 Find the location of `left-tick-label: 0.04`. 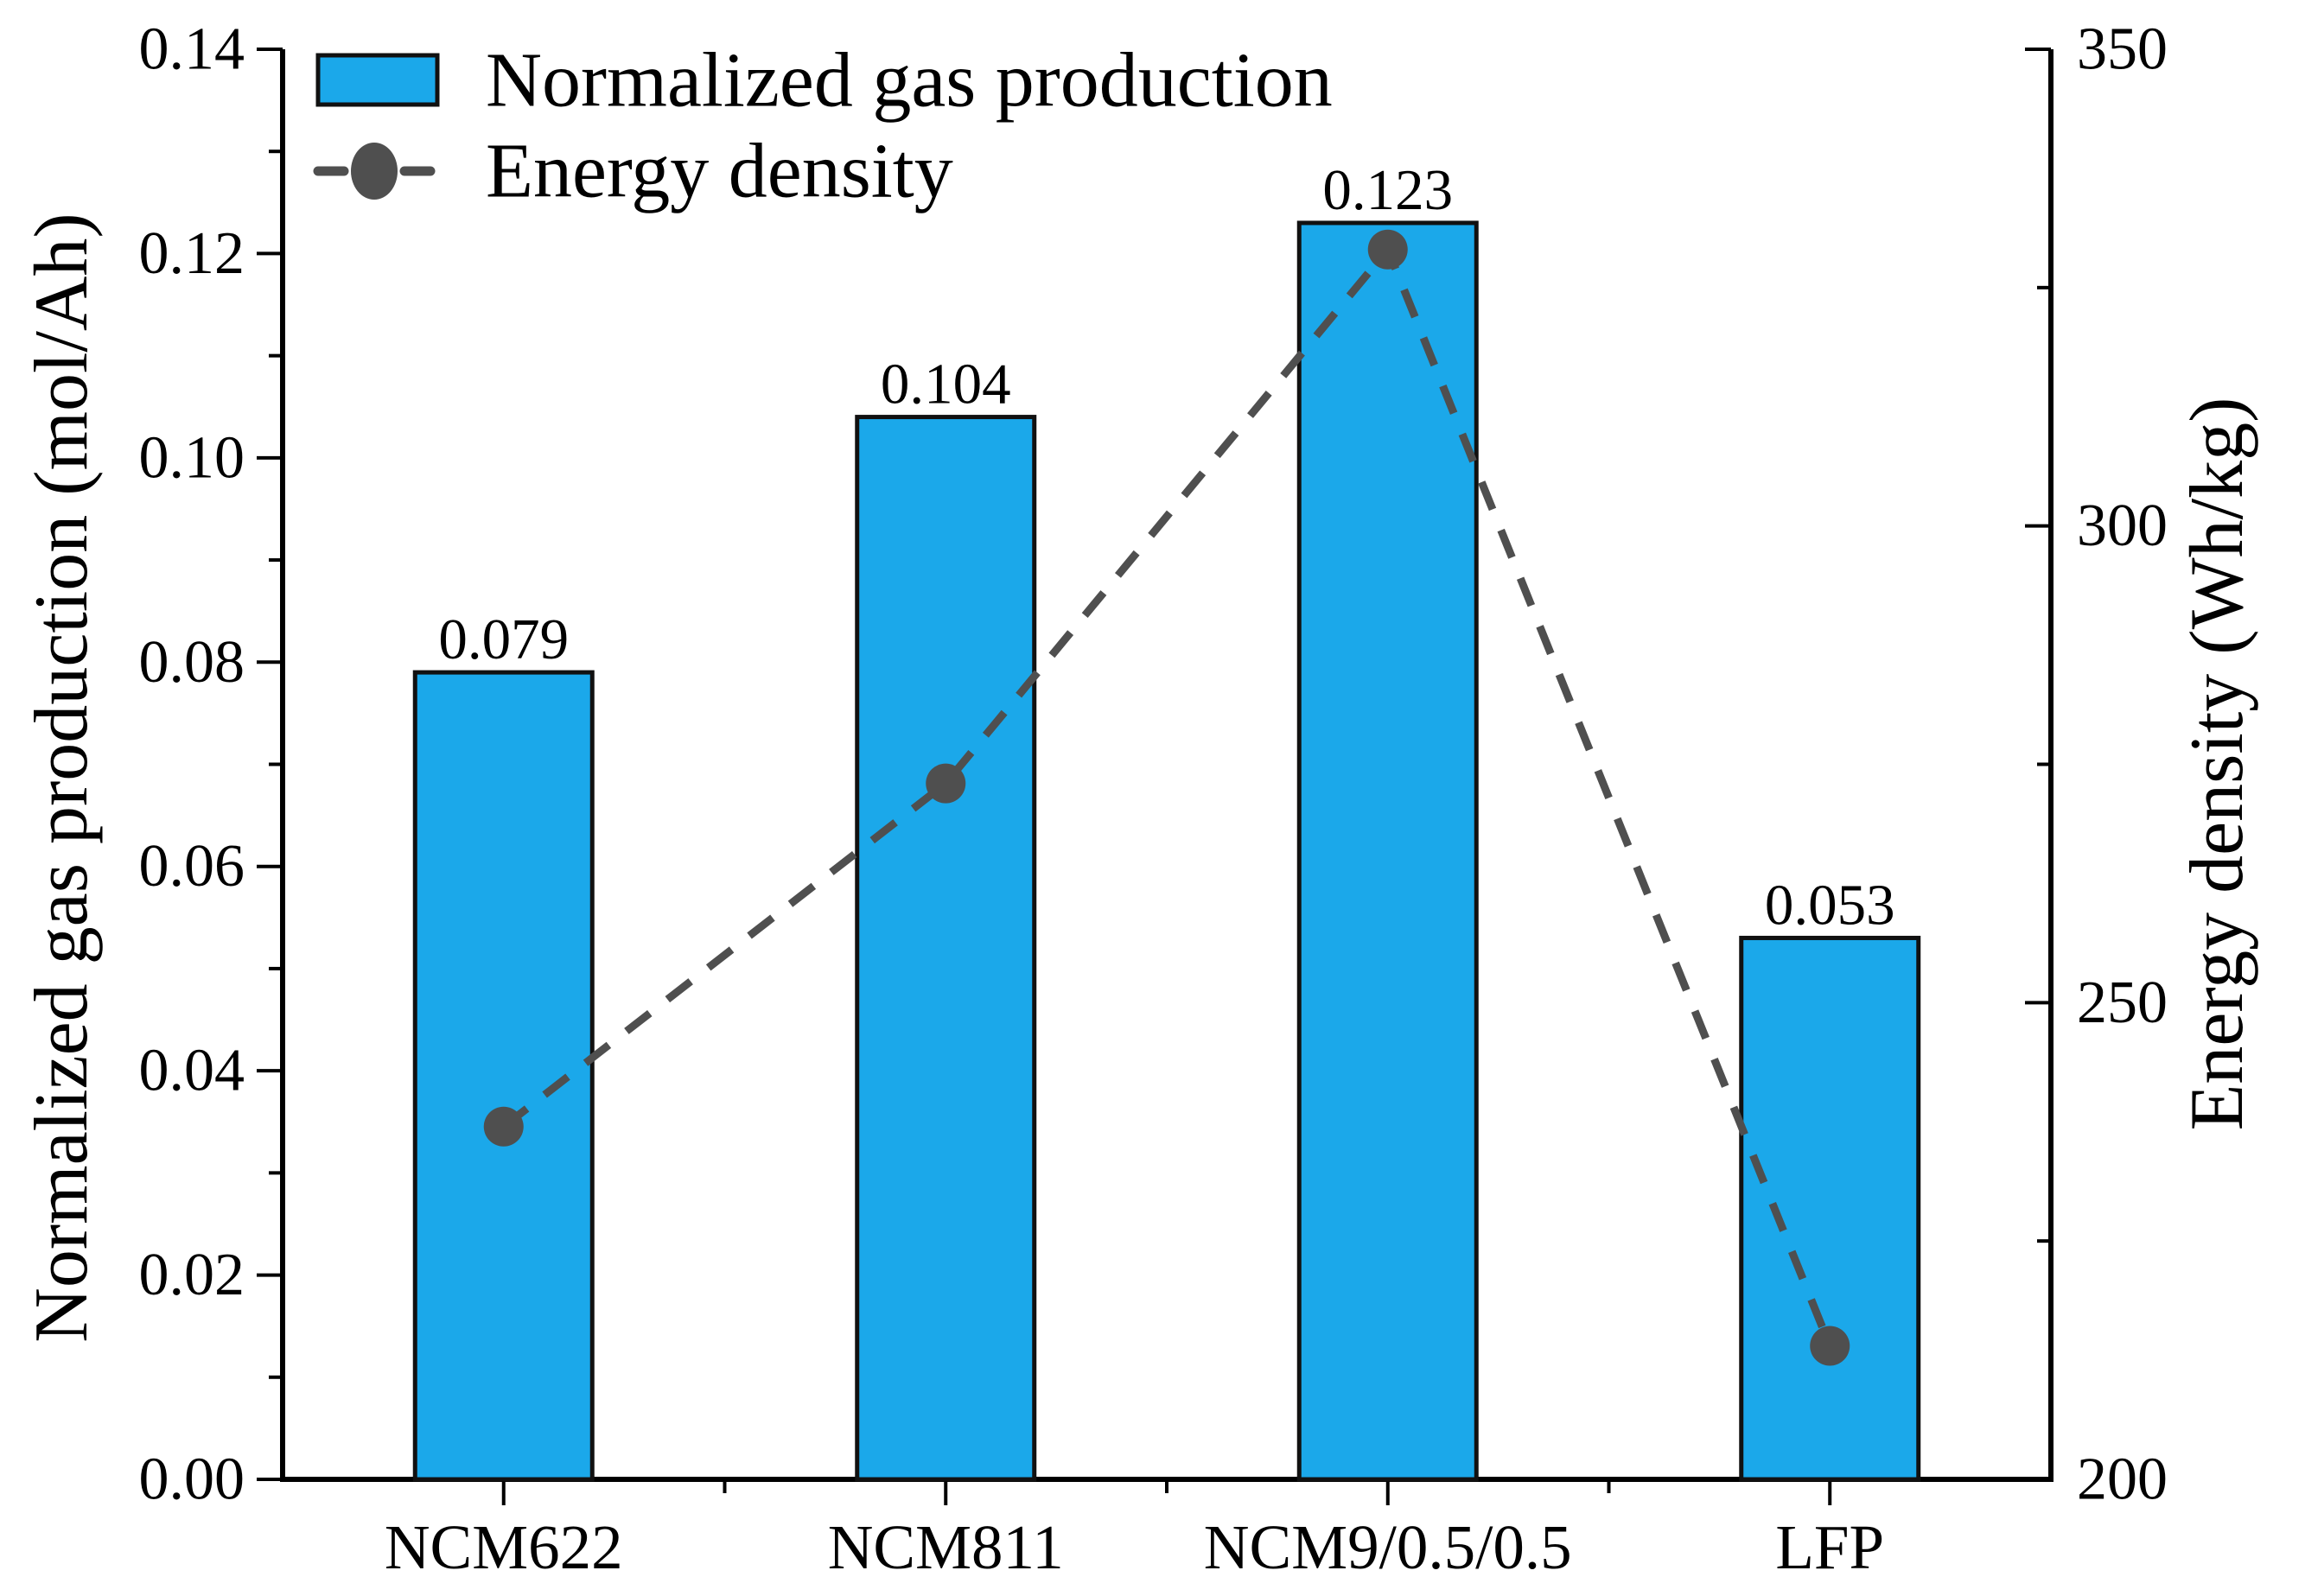

left-tick-label: 0.04 is located at coordinates (192, 1071).